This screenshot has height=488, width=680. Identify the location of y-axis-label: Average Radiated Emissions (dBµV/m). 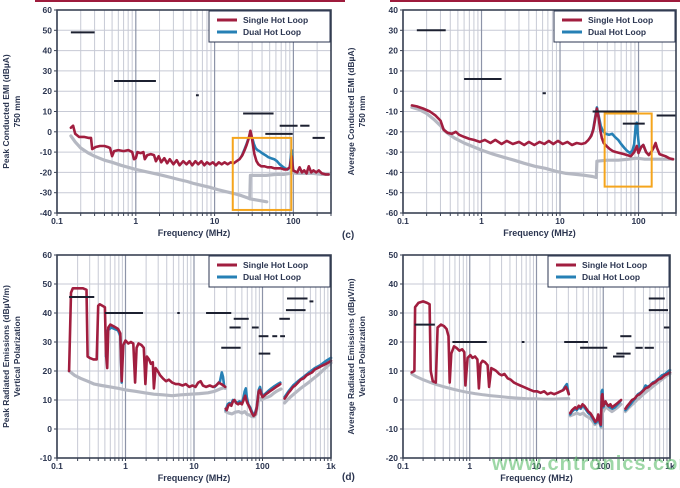
(351, 356).